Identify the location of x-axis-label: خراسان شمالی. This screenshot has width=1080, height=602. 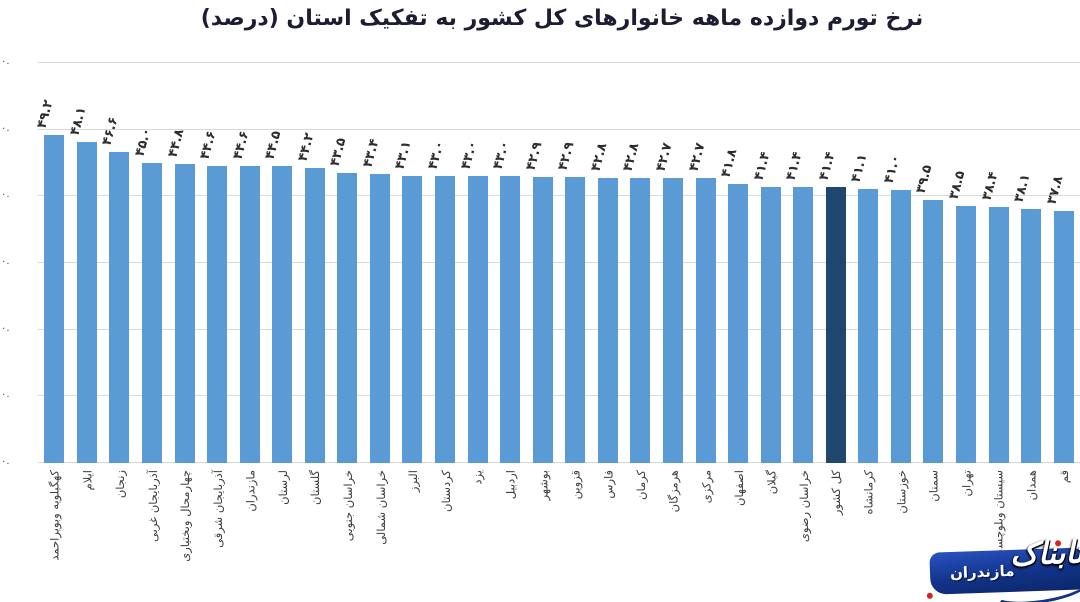
(380, 507).